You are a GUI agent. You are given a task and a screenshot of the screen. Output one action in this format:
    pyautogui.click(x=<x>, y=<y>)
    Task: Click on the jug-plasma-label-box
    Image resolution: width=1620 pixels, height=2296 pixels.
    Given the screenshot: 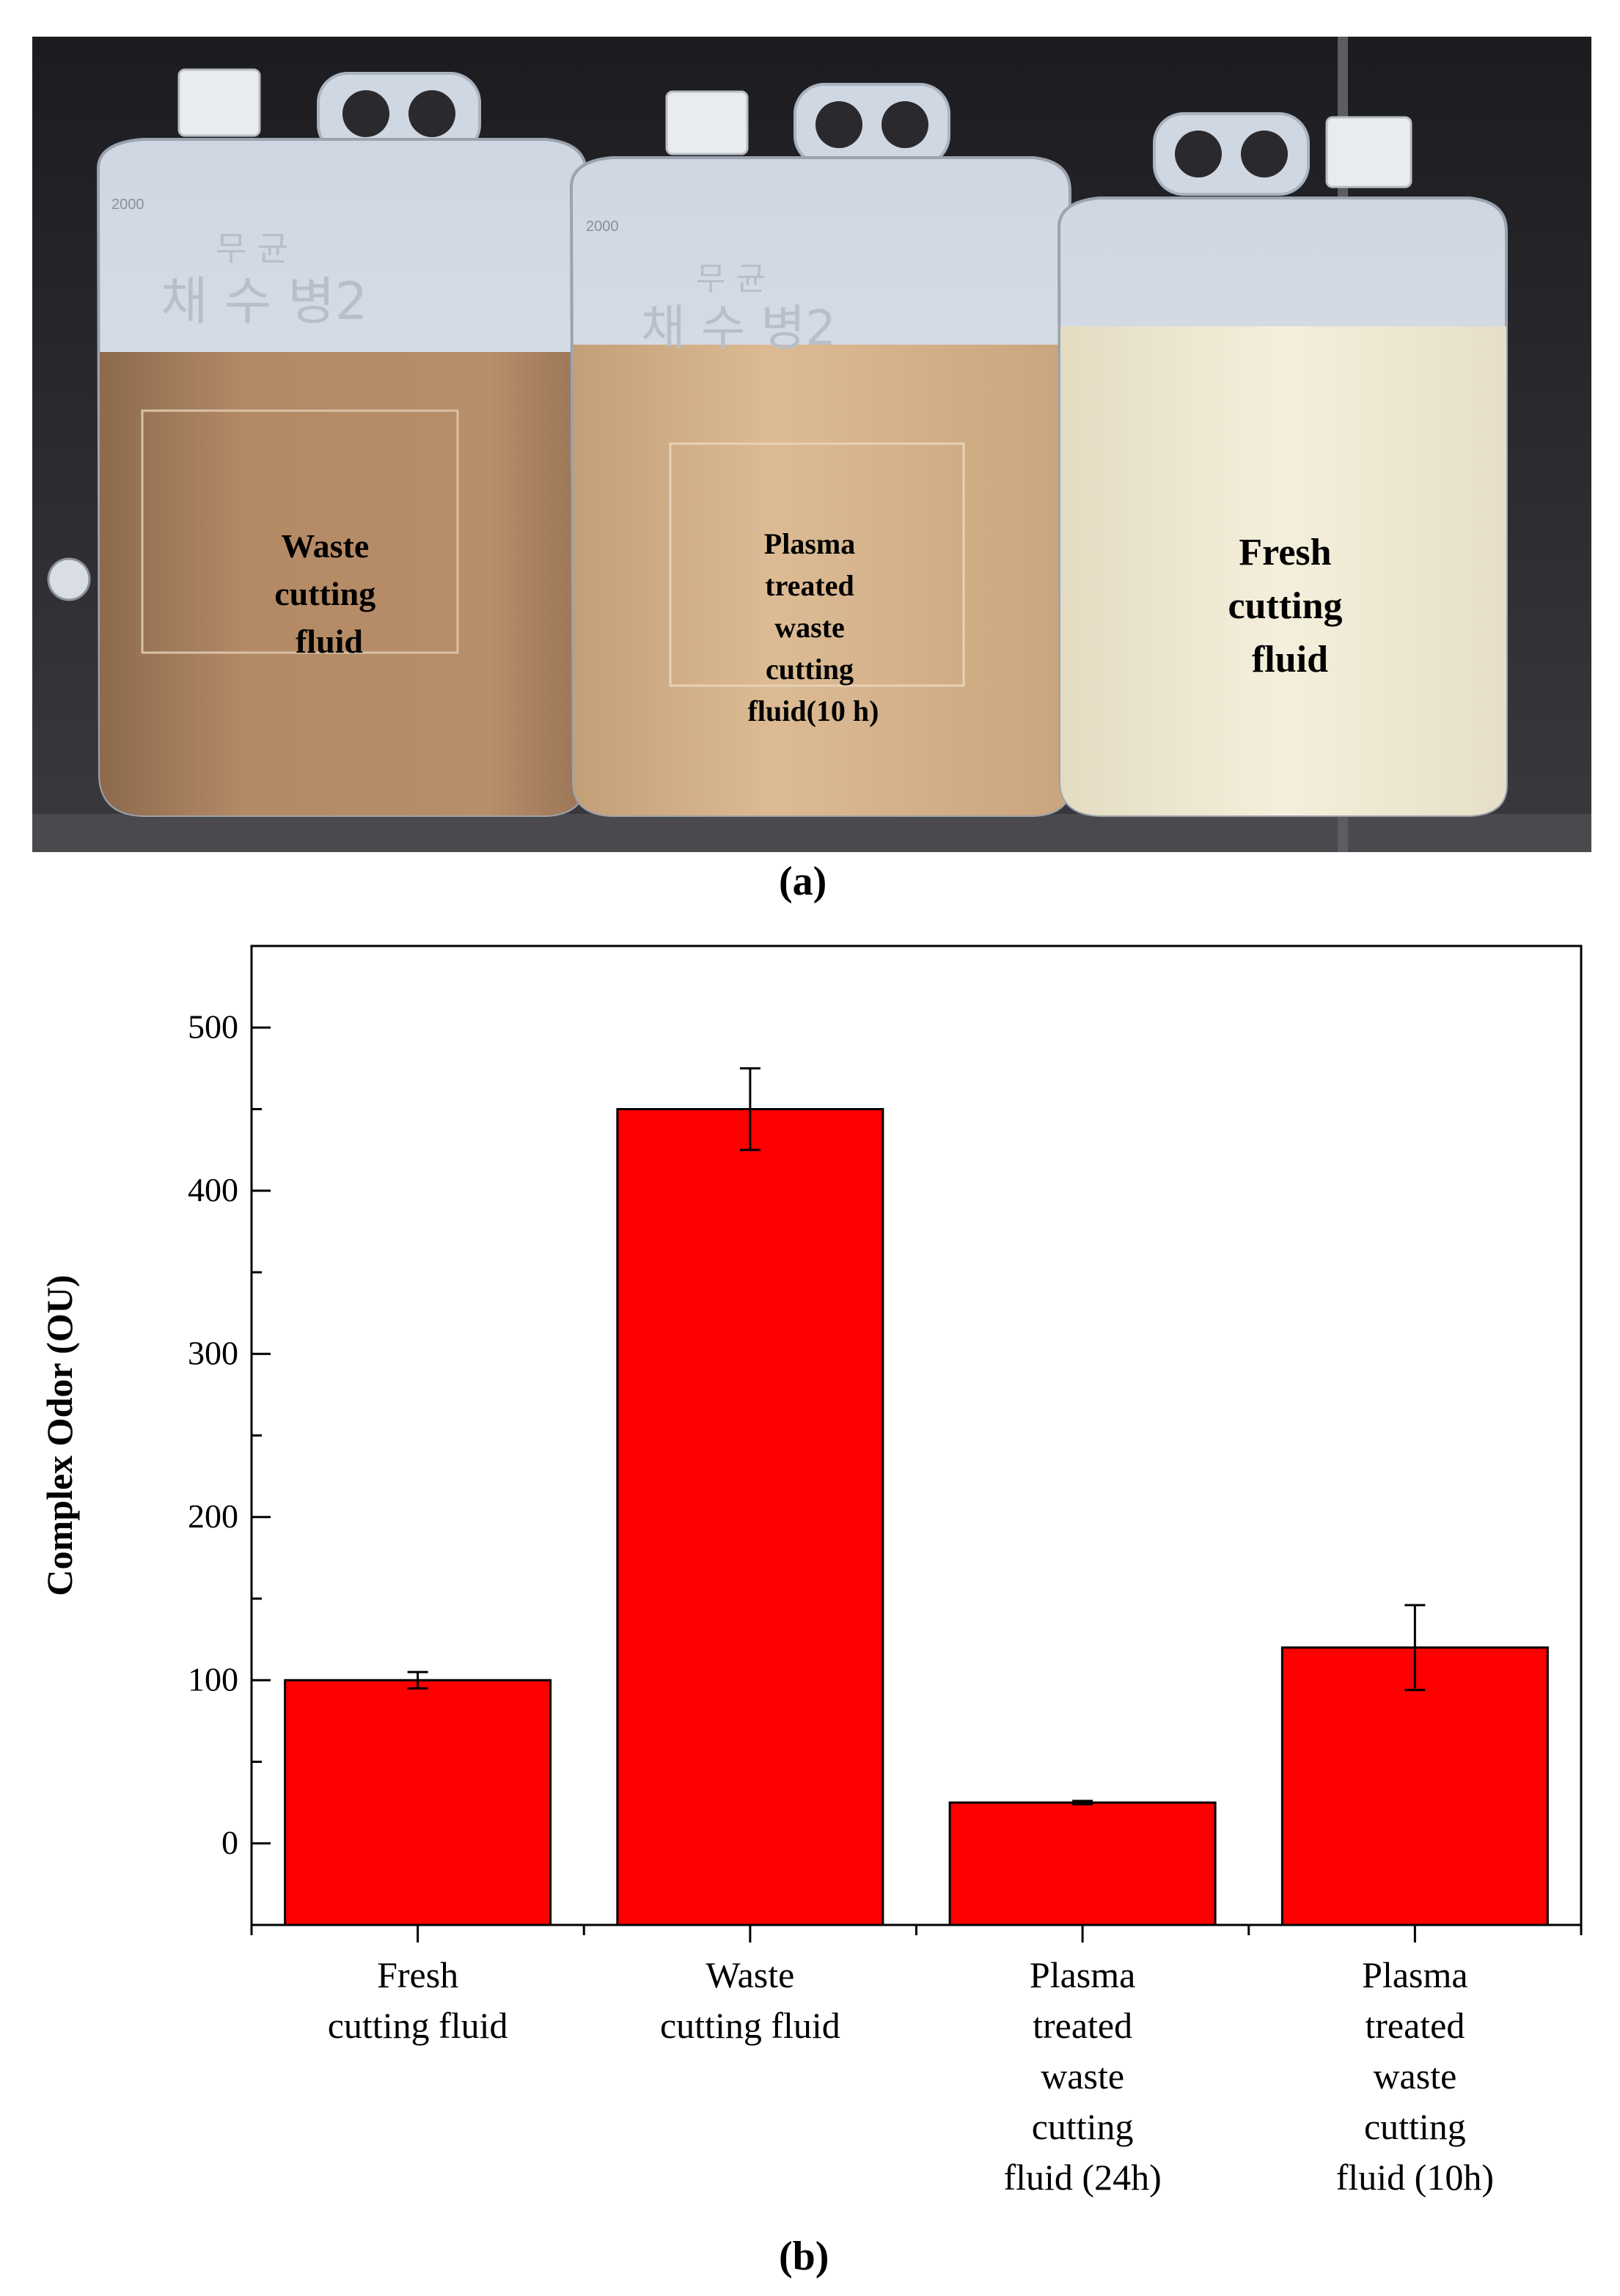 What is the action you would take?
    pyautogui.click(x=817, y=564)
    